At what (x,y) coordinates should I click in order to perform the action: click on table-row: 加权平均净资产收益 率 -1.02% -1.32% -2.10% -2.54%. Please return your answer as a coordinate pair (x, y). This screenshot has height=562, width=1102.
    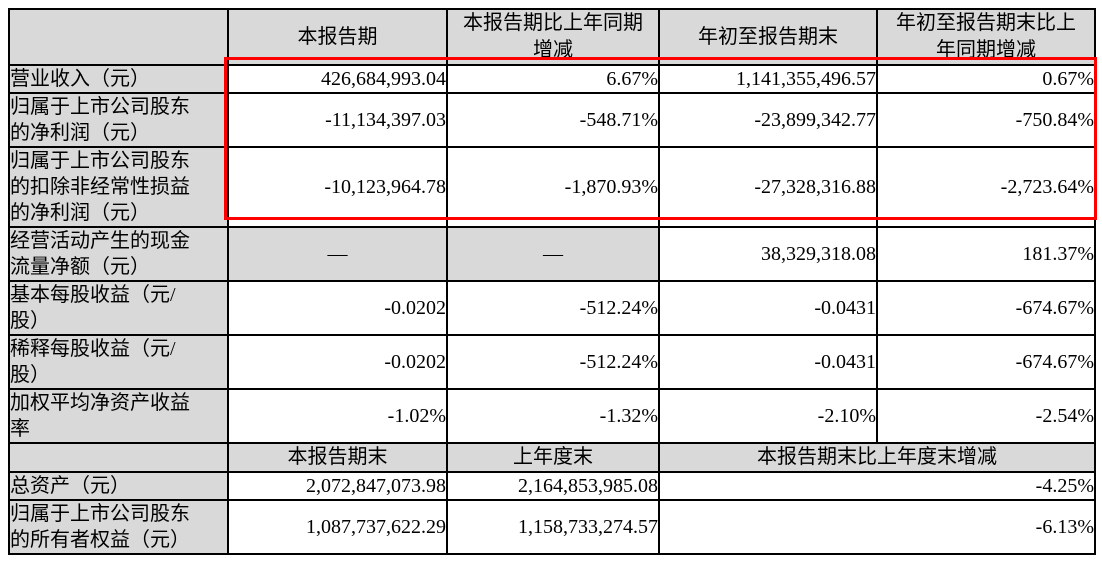
    Looking at the image, I should click on (552, 416).